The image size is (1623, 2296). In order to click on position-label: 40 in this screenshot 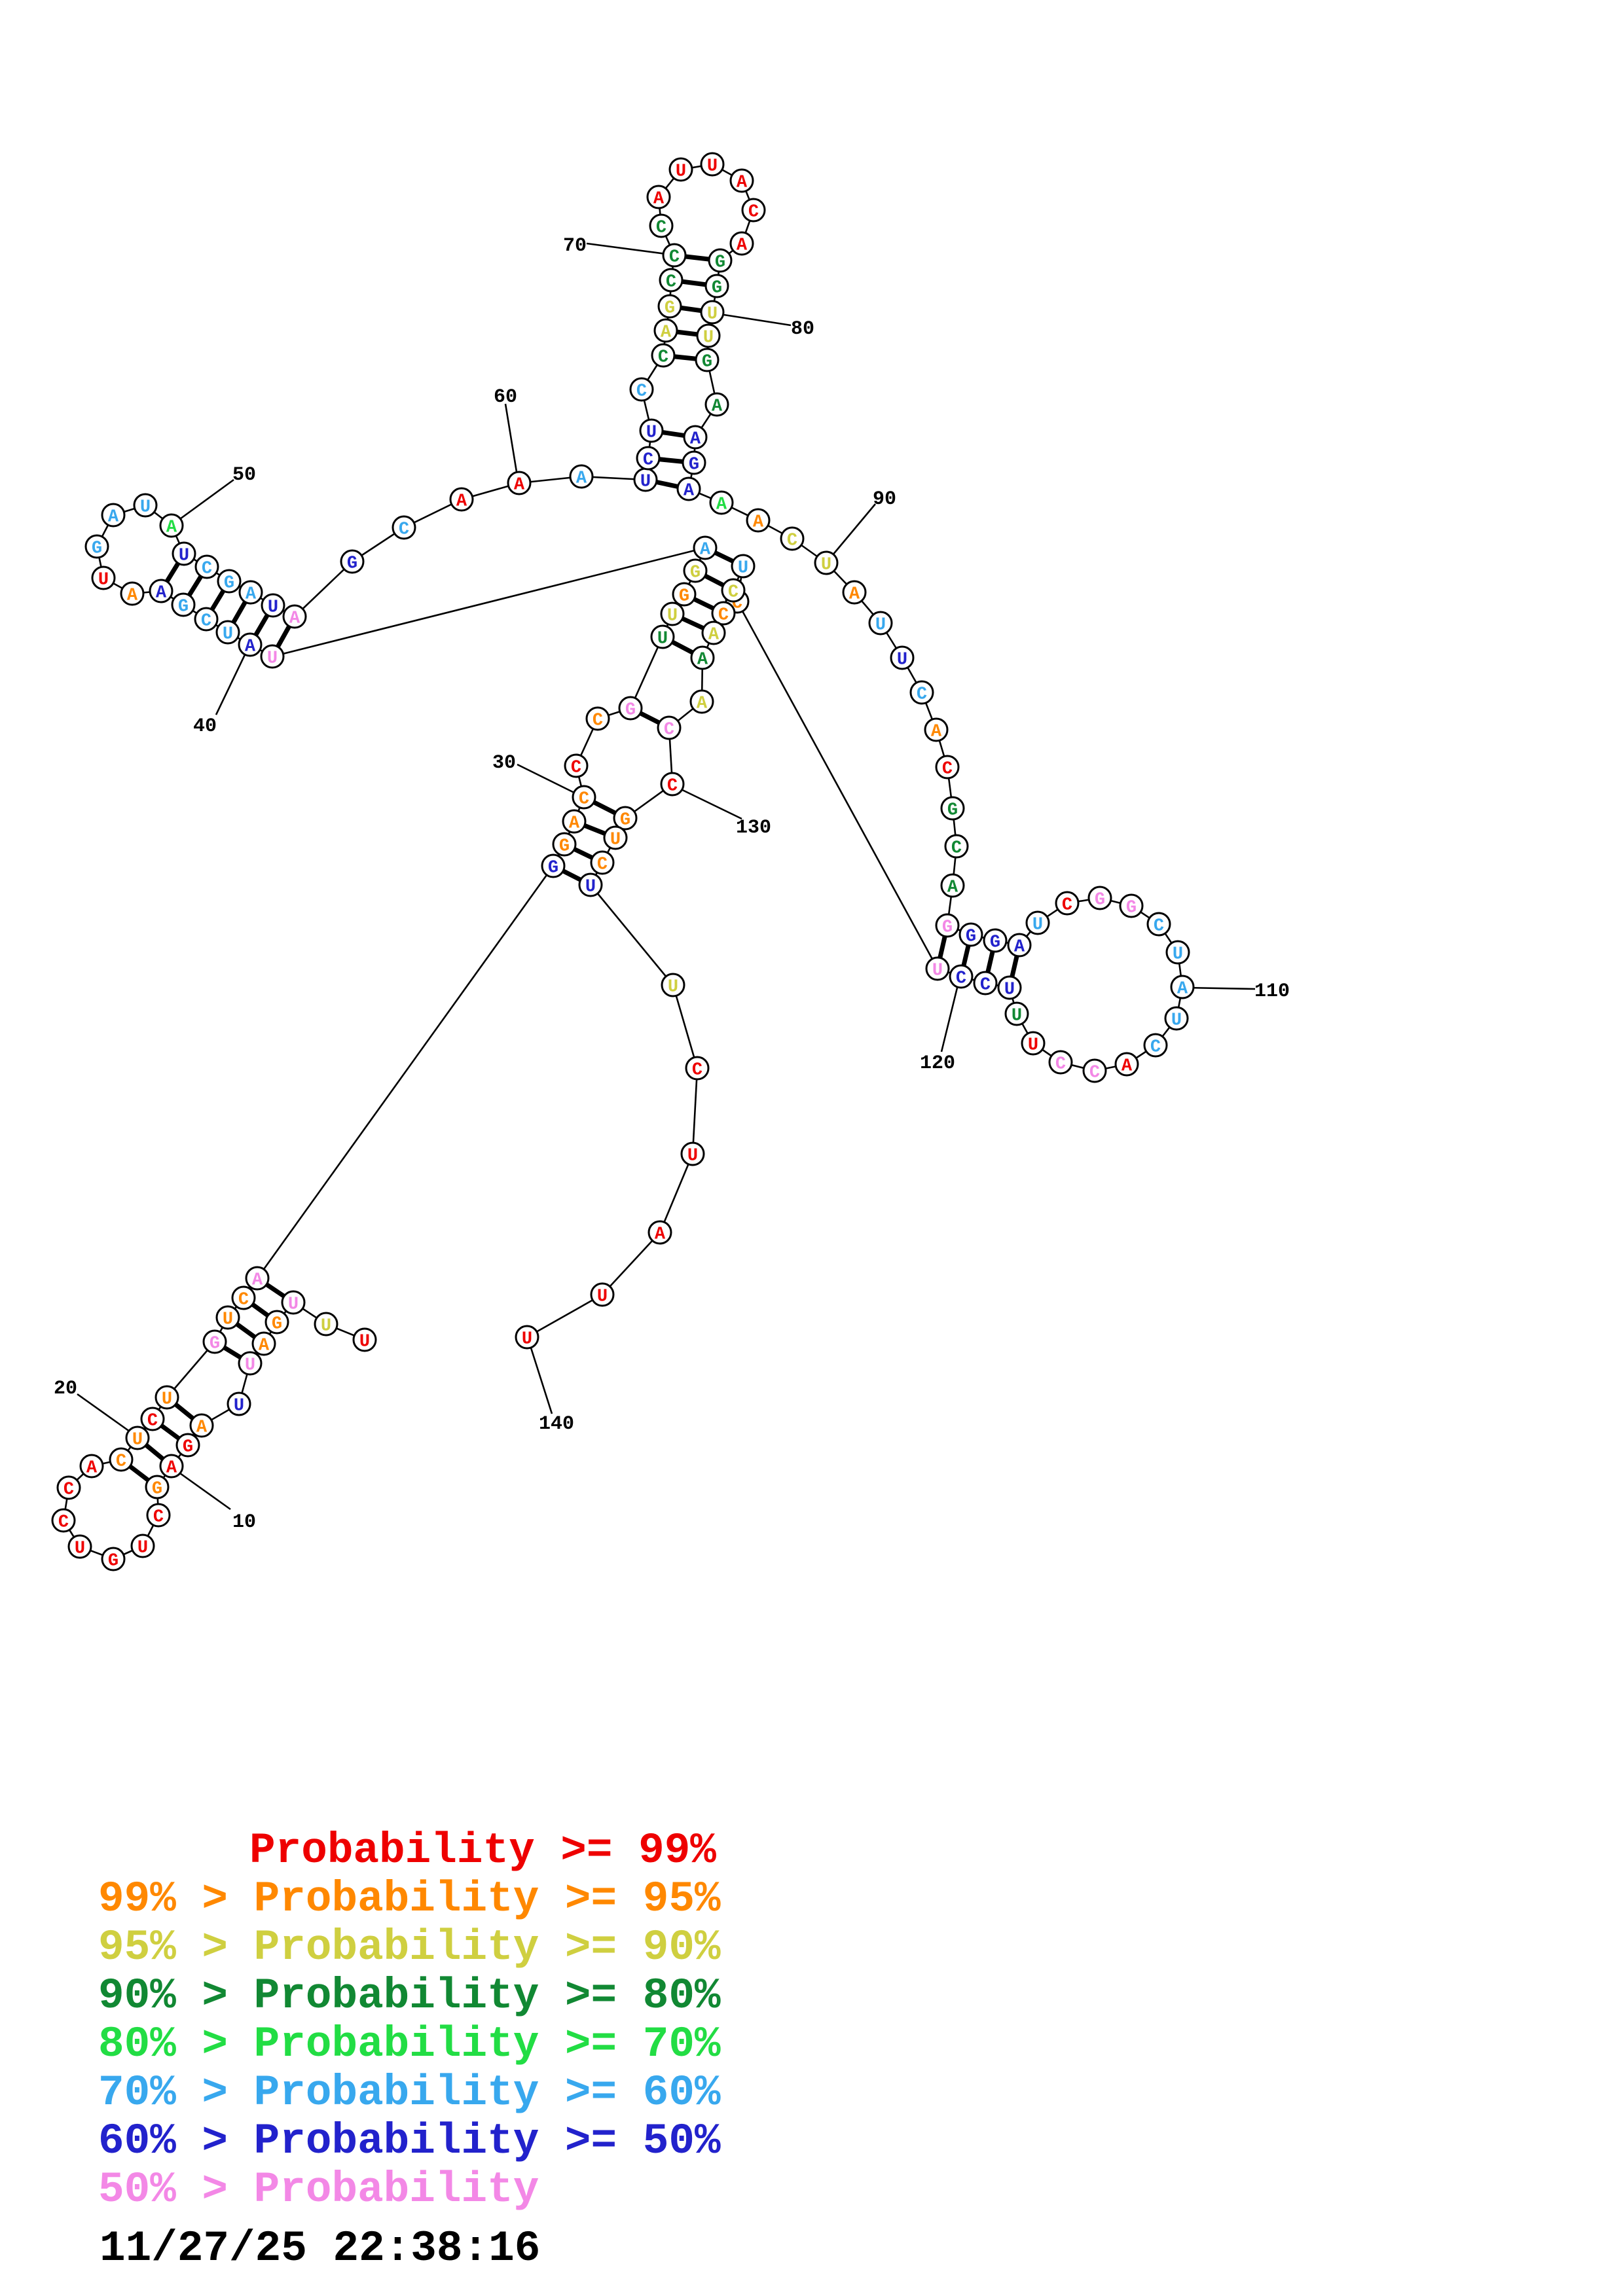, I will do `click(205, 726)`.